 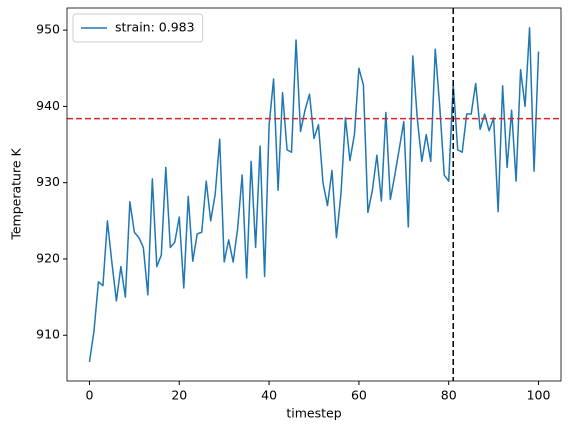 What do you see at coordinates (155, 27) in the screenshot?
I see `legend-label: strain: 0.983` at bounding box center [155, 27].